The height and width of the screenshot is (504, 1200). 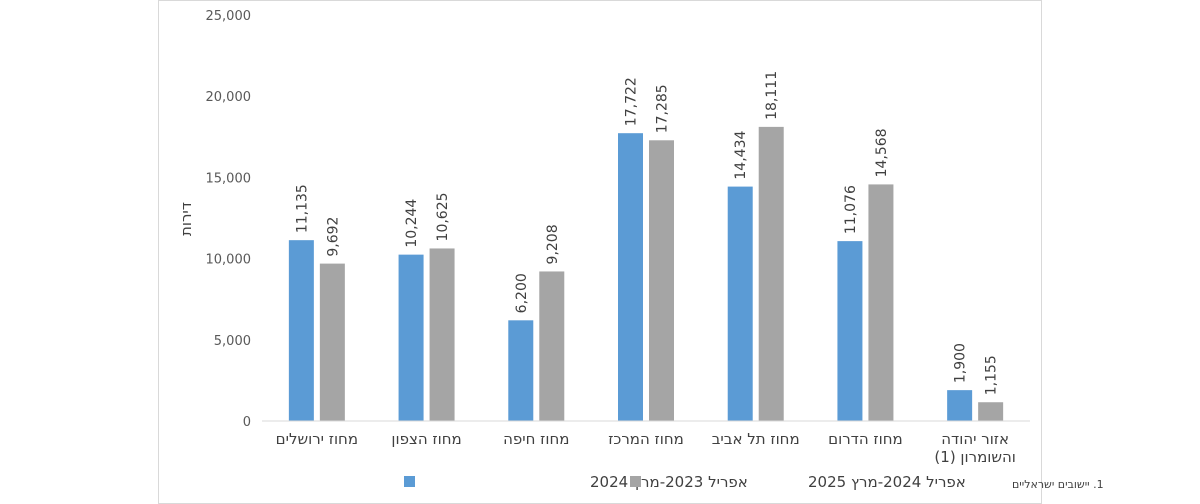 I want to click on footnote: 1. יישובים ישראליים, so click(x=1058, y=484).